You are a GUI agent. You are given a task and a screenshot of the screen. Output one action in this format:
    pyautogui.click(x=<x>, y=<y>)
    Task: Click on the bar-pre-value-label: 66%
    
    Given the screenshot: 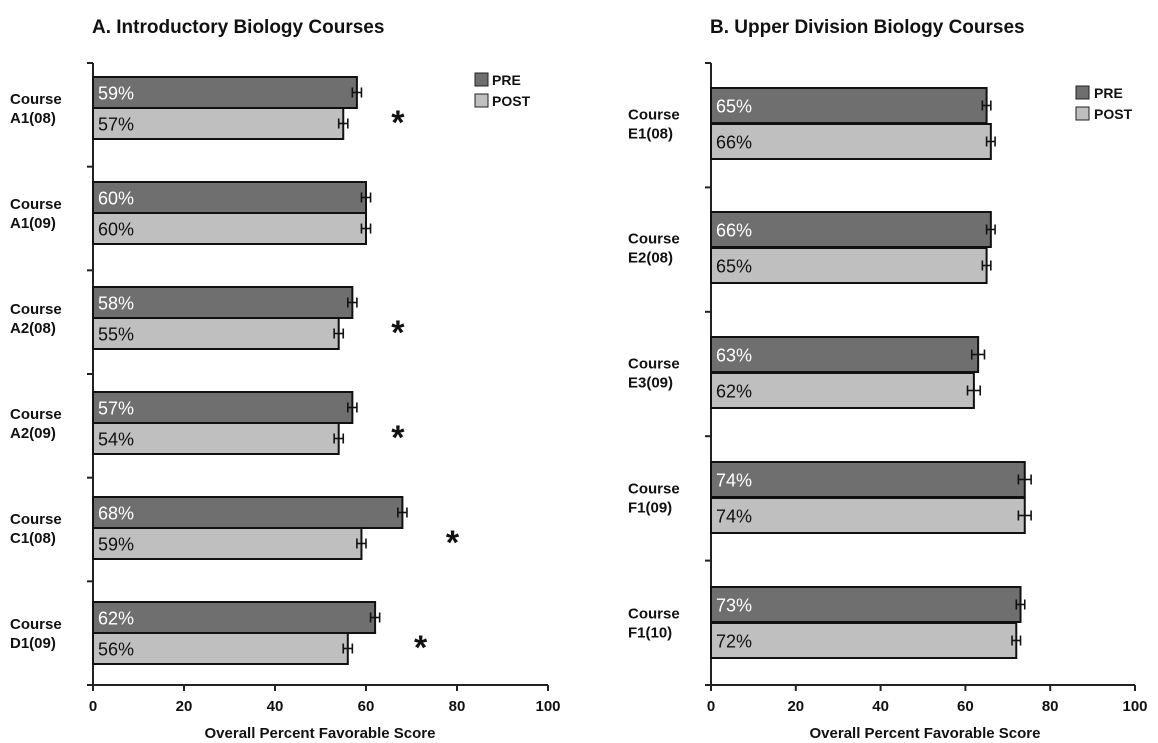 What is the action you would take?
    pyautogui.click(x=734, y=231)
    